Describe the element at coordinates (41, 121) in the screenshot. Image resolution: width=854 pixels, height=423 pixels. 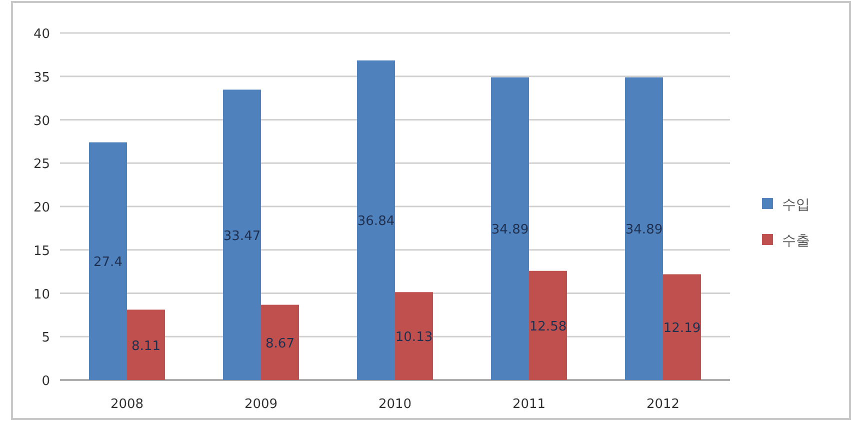
I see `y-tick-label: 30` at that location.